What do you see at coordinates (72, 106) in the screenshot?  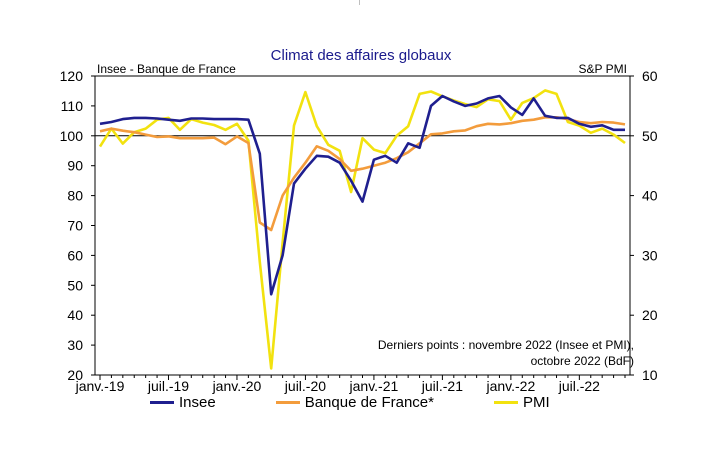 I see `left-tick-label: 110` at bounding box center [72, 106].